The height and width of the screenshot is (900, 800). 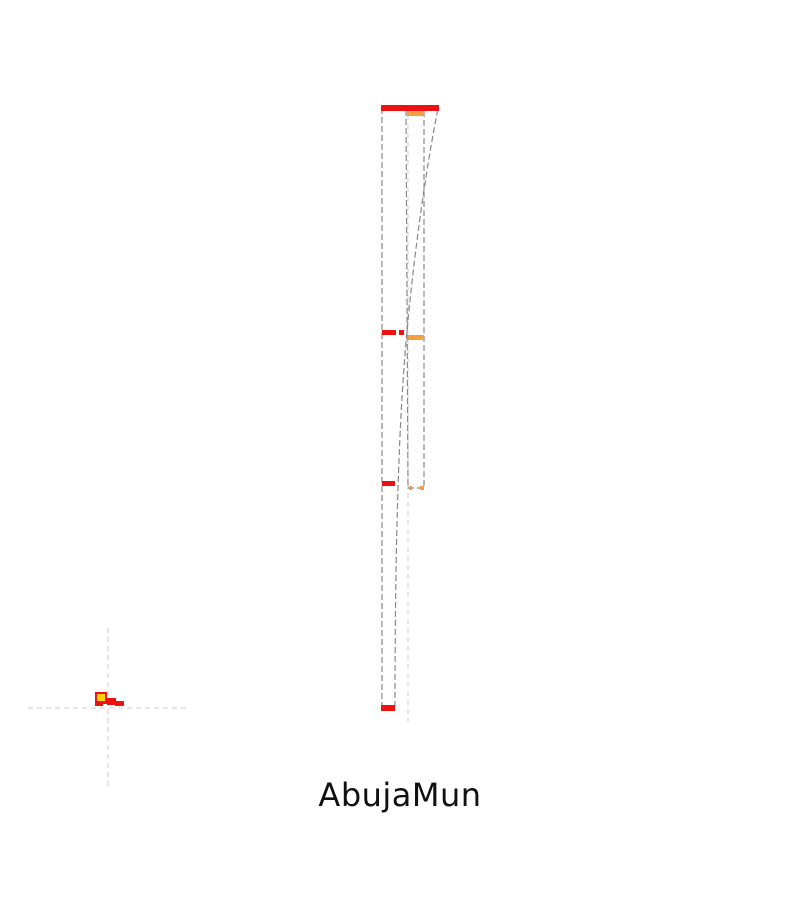 I want to click on inner-boundary-shape, so click(x=415, y=299).